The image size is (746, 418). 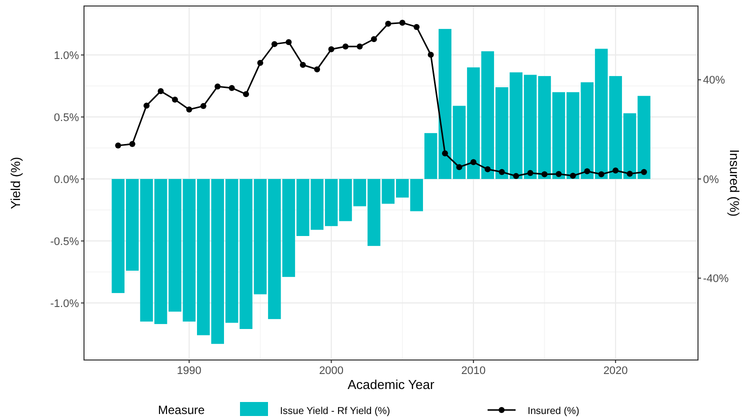 I want to click on y-tick-label: 0.0%, so click(x=67, y=180).